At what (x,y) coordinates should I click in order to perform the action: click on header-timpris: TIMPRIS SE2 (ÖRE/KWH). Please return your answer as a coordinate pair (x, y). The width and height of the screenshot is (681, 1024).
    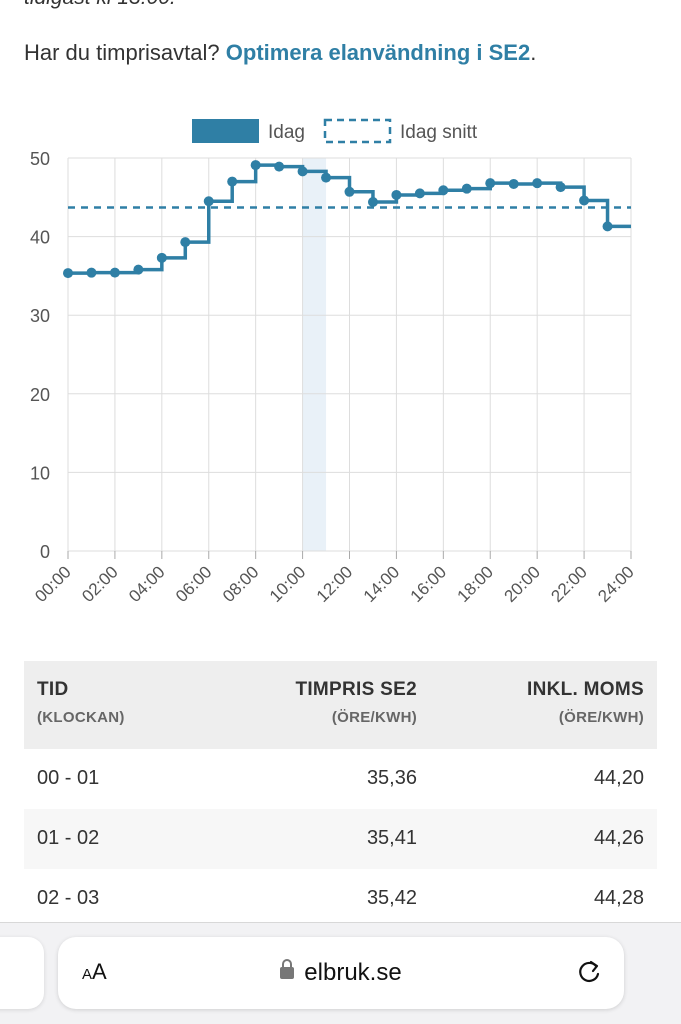
    Looking at the image, I should click on (356, 702).